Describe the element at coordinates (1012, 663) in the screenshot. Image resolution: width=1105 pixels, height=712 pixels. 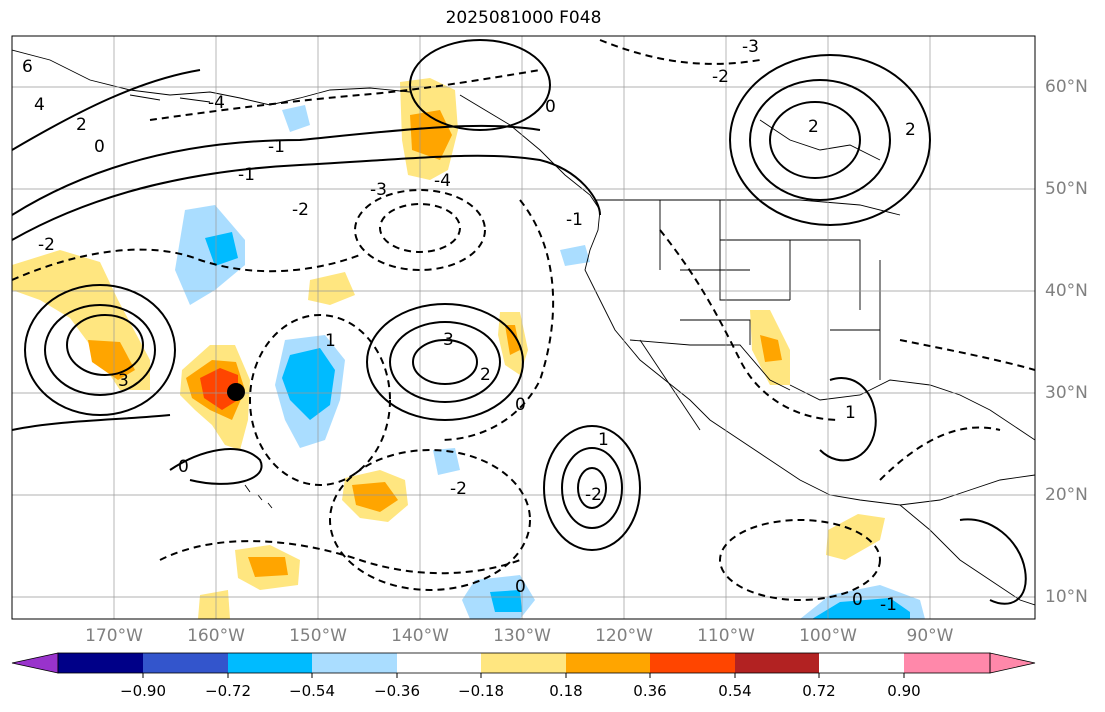
I see `colorbar-arrow-right` at that location.